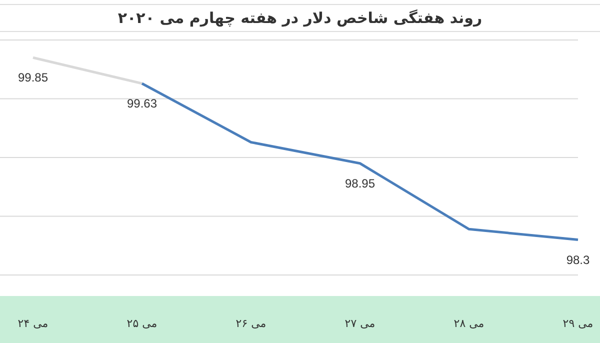  What do you see at coordinates (33, 323) in the screenshot?
I see `x-tick-label: ۲۴ می` at bounding box center [33, 323].